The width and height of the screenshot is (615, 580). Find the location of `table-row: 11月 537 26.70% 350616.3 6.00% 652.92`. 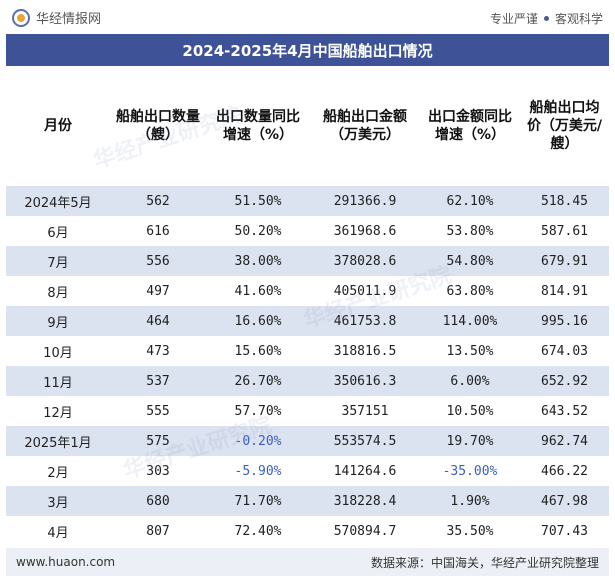

table-row: 11月 537 26.70% 350616.3 6.00% 652.92 is located at coordinates (307, 381).